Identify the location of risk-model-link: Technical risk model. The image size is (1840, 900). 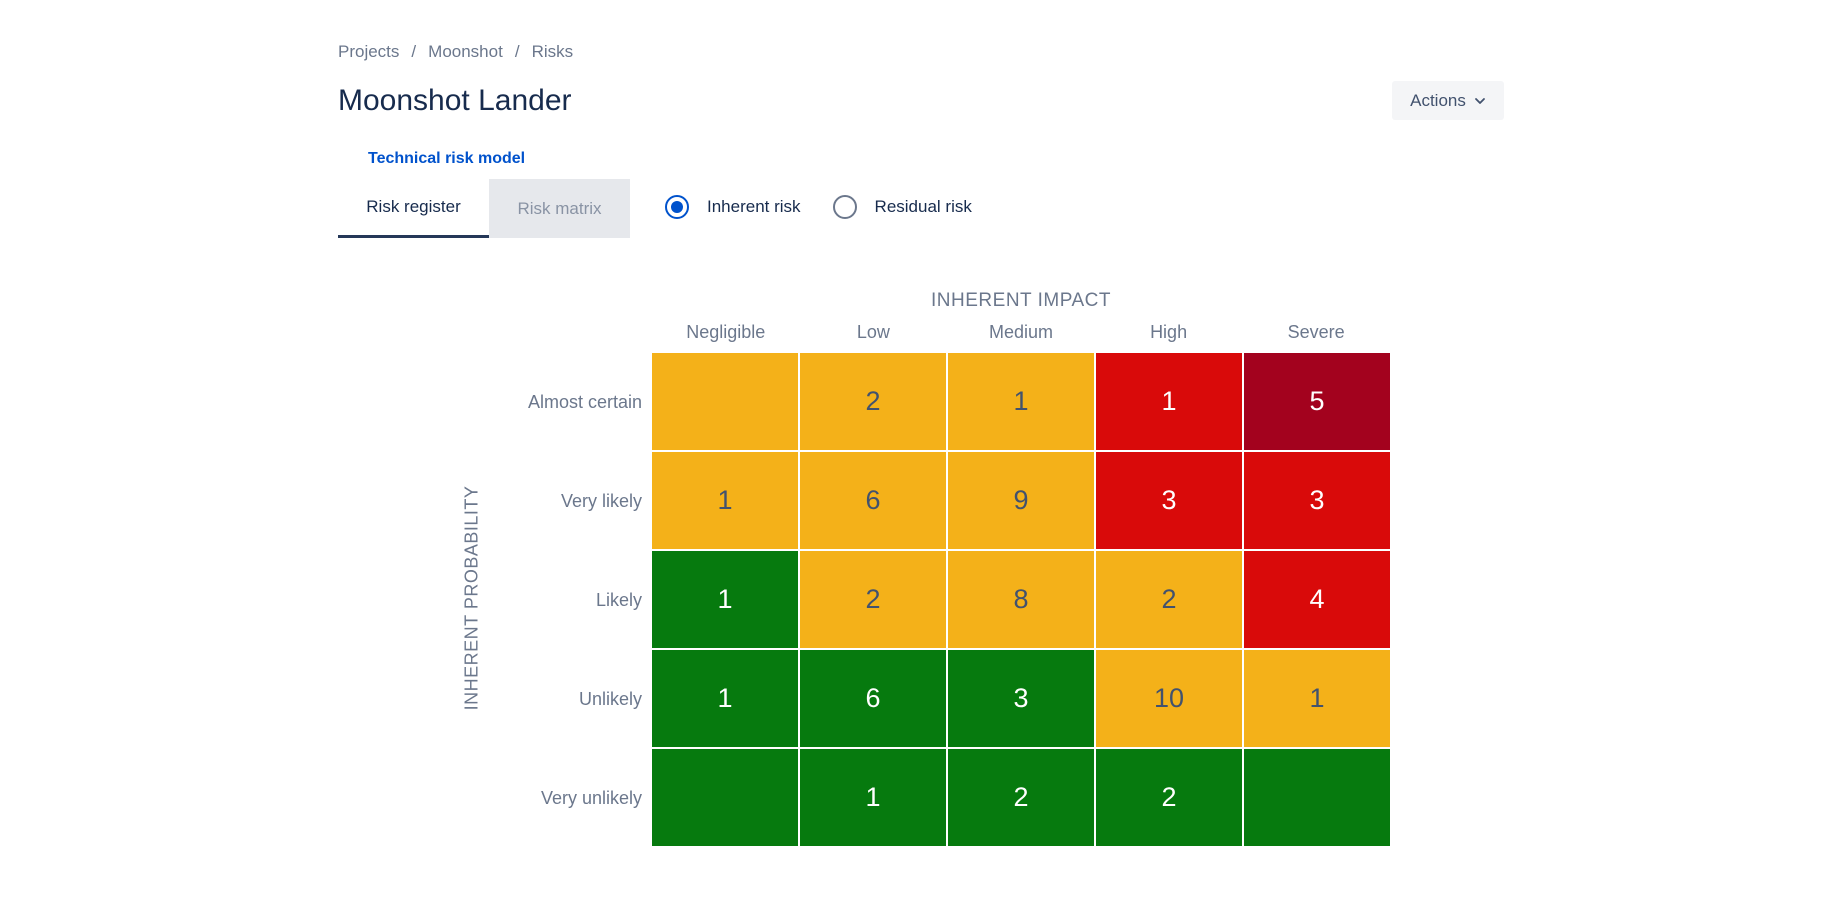
(447, 158).